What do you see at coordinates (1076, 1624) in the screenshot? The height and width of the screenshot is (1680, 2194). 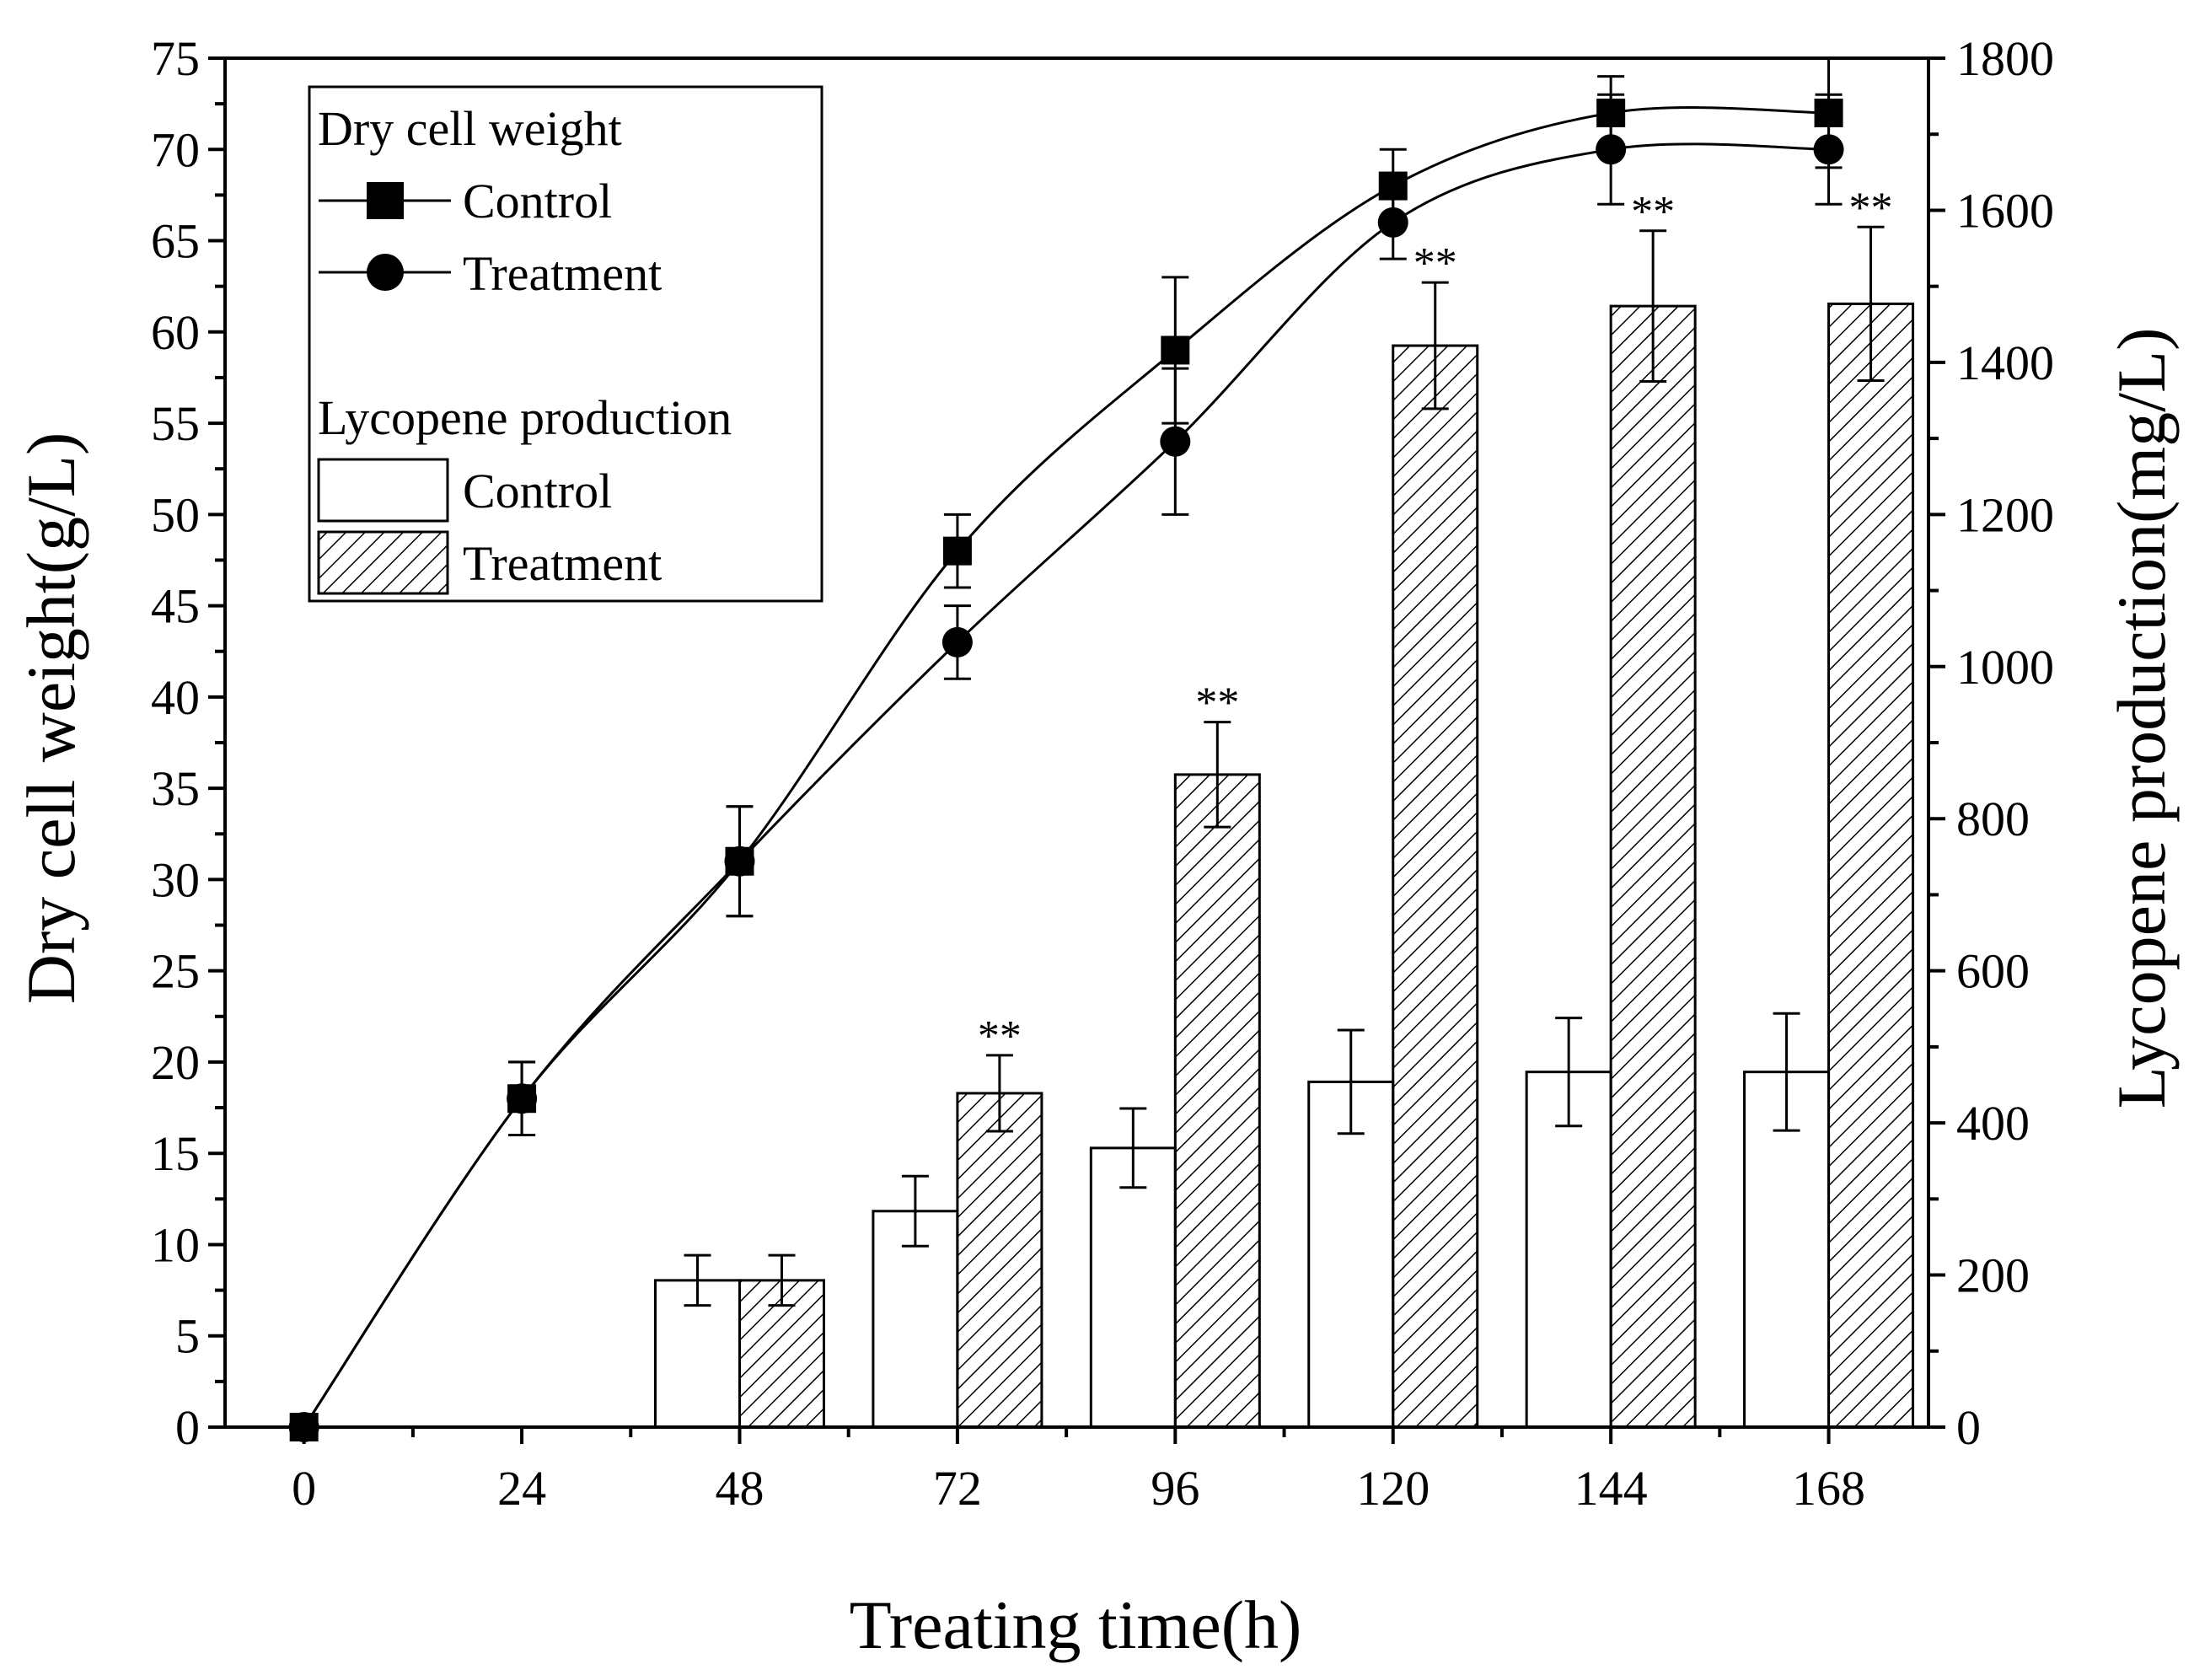 I see `x-axis-title: Treating time(h)` at bounding box center [1076, 1624].